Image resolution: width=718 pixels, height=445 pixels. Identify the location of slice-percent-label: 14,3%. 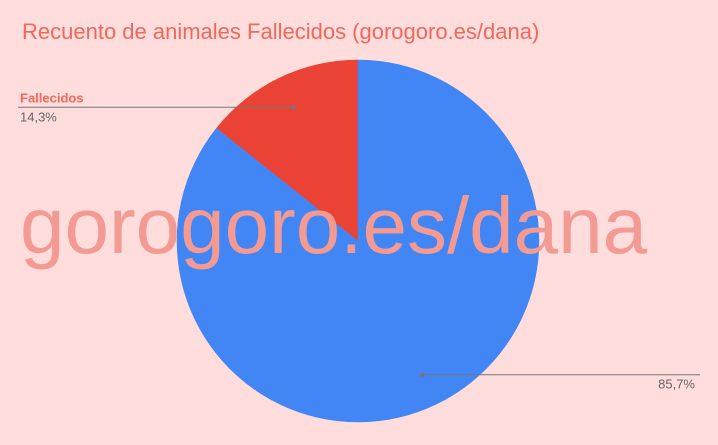
(38, 116).